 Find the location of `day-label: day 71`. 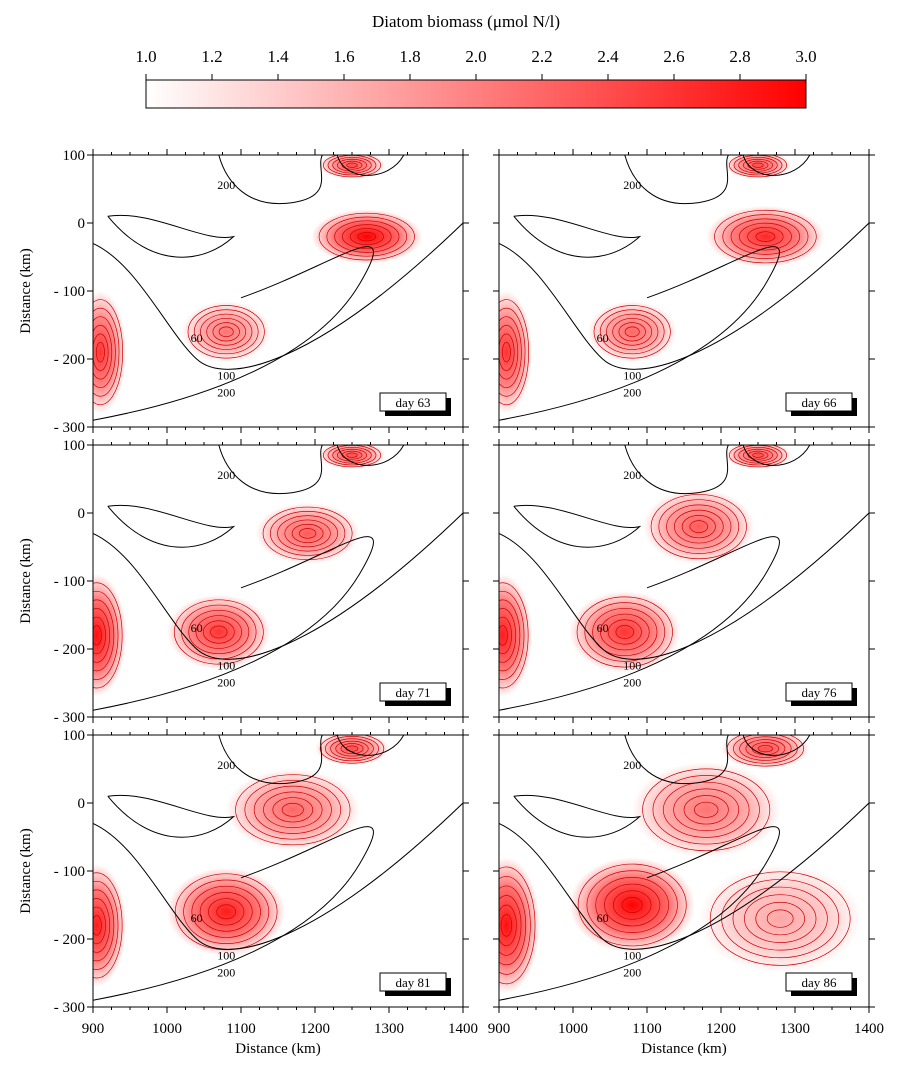

day-label: day 71 is located at coordinates (412, 692).